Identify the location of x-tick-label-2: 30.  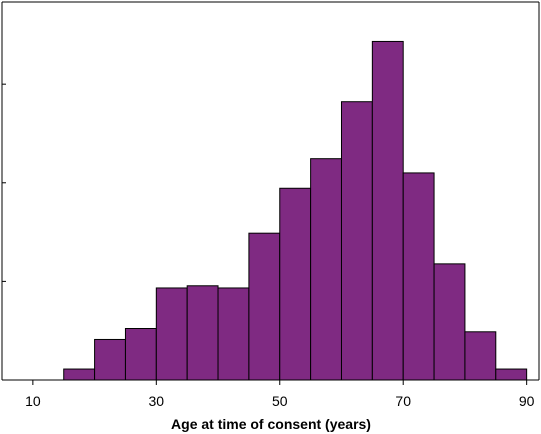
(157, 401).